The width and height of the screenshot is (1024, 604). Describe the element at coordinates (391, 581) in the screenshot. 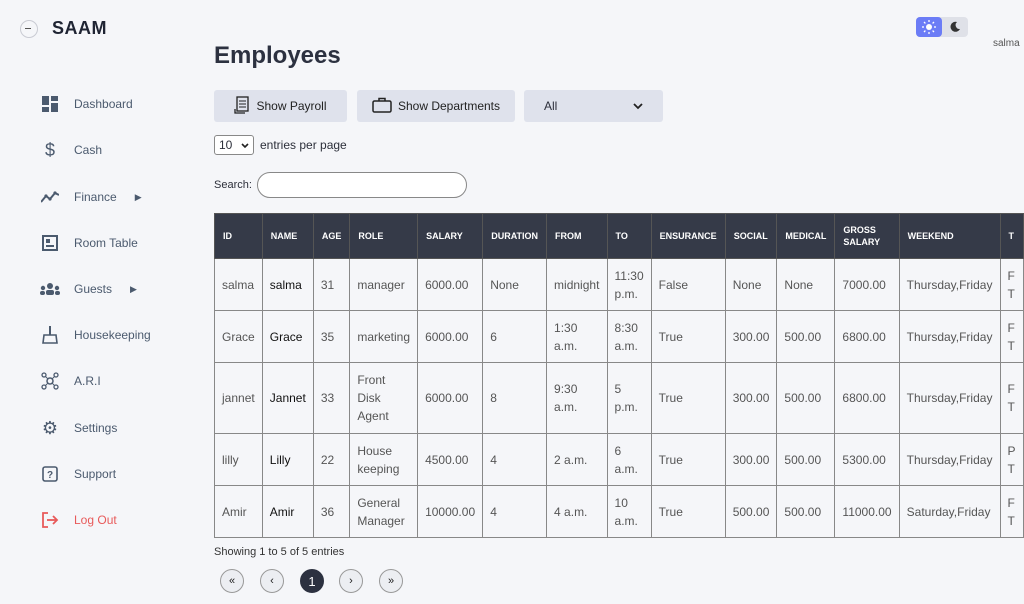

I see `last-page-button: »` at that location.